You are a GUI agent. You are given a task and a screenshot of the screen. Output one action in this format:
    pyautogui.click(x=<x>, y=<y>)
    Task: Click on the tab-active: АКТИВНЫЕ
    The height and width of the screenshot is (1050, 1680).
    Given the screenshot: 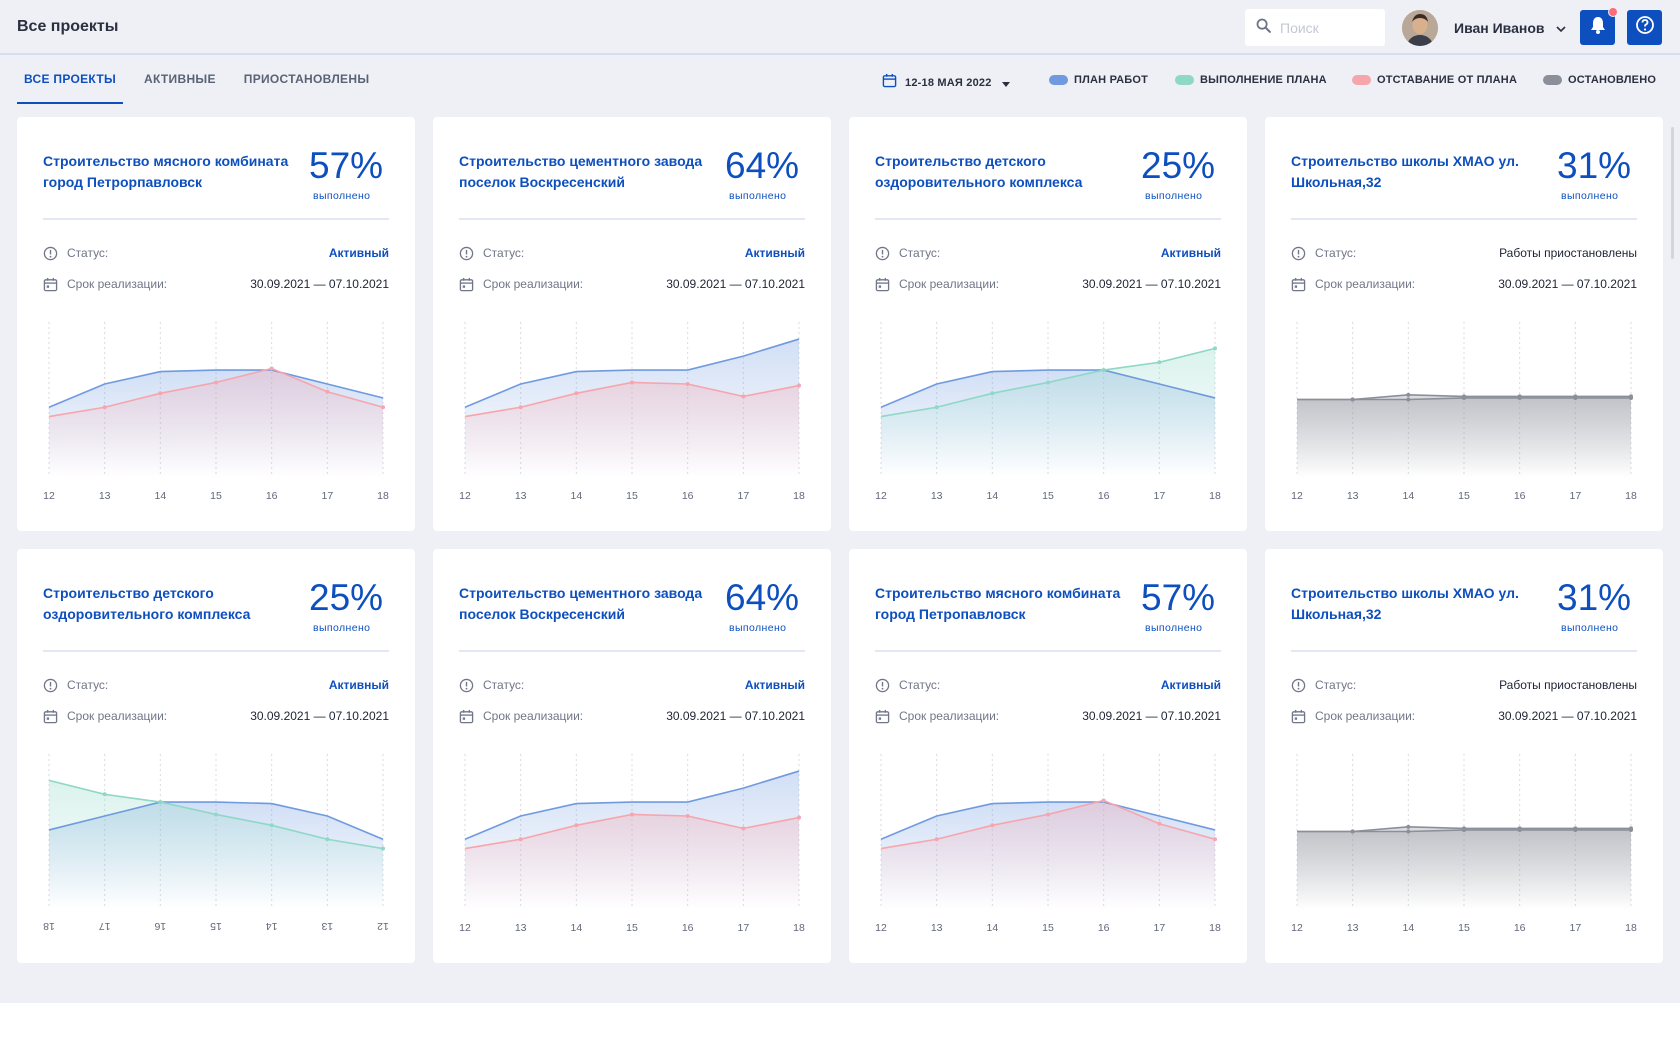 What is the action you would take?
    pyautogui.click(x=180, y=79)
    